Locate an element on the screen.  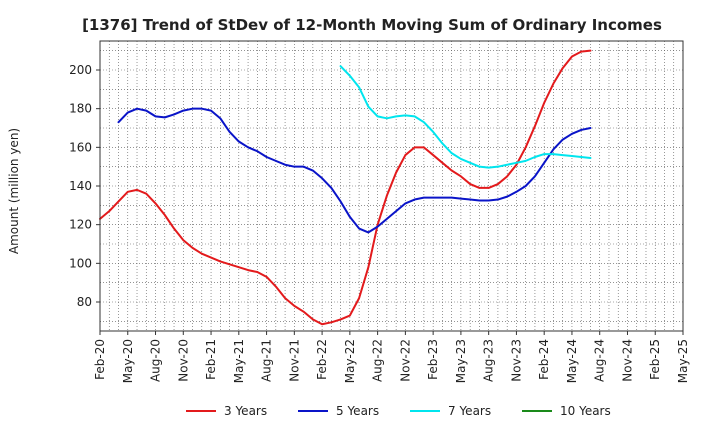
y-tick-label: 160 is located at coordinates (80, 147).